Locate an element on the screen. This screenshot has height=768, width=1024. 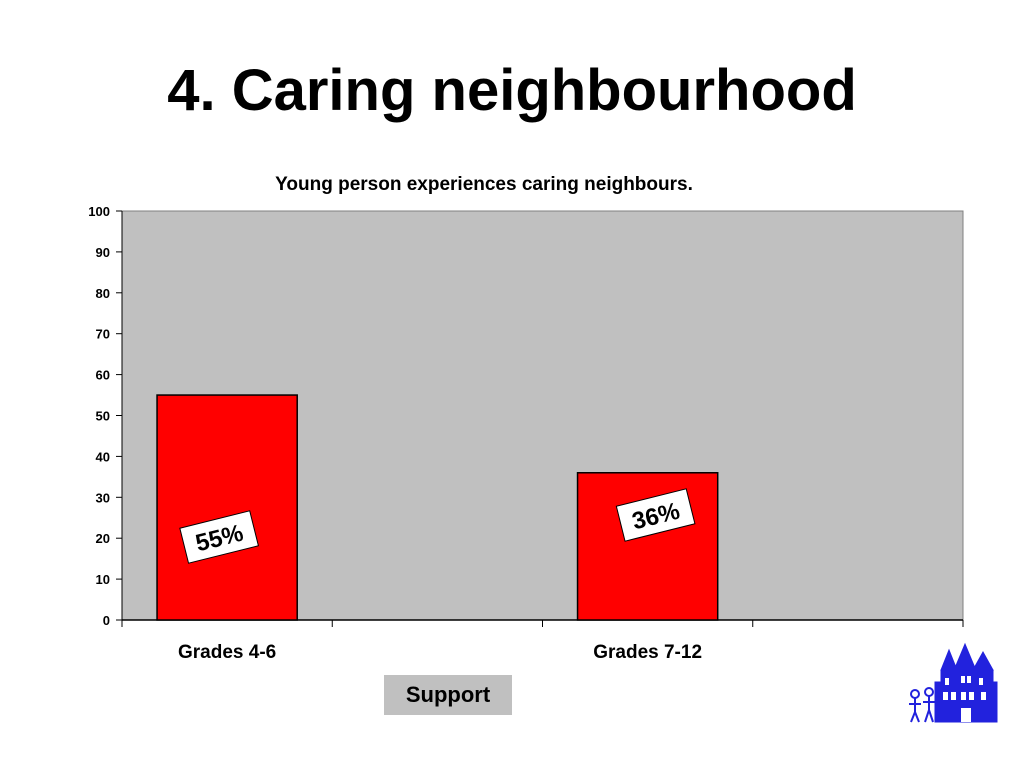
x-tick-label: Grades 7-12 is located at coordinates (647, 652).